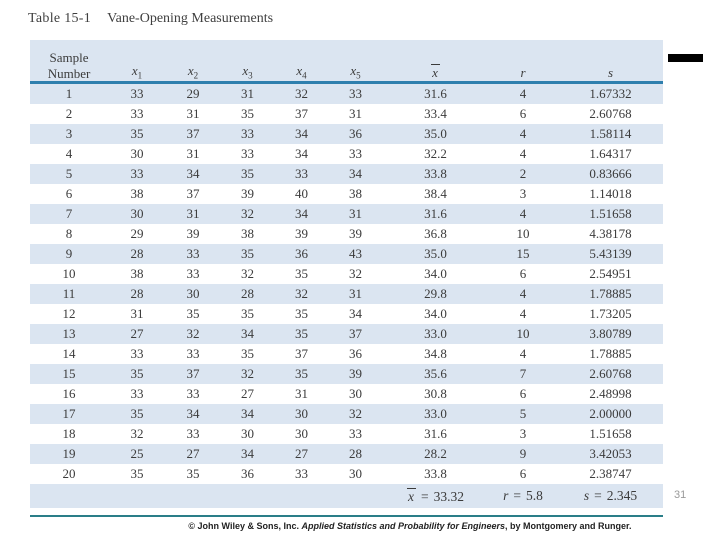  Describe the element at coordinates (301, 174) in the screenshot. I see `cell-x4: 33` at that location.